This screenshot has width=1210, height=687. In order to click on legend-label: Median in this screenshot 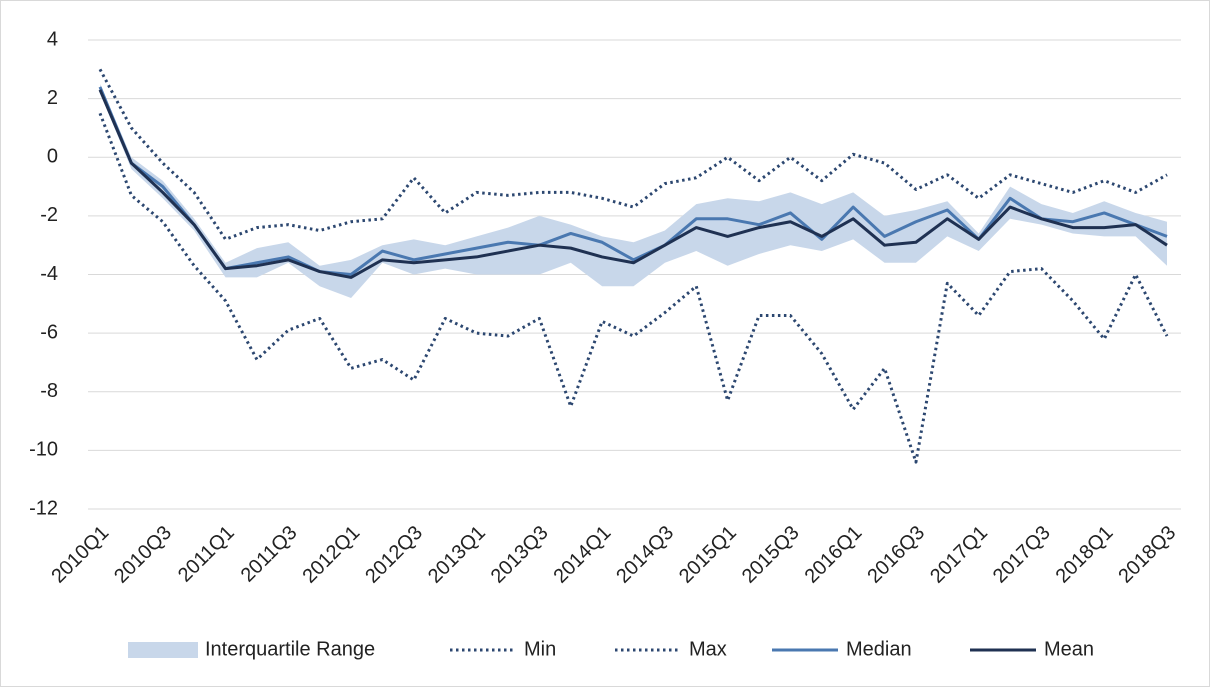, I will do `click(879, 649)`.